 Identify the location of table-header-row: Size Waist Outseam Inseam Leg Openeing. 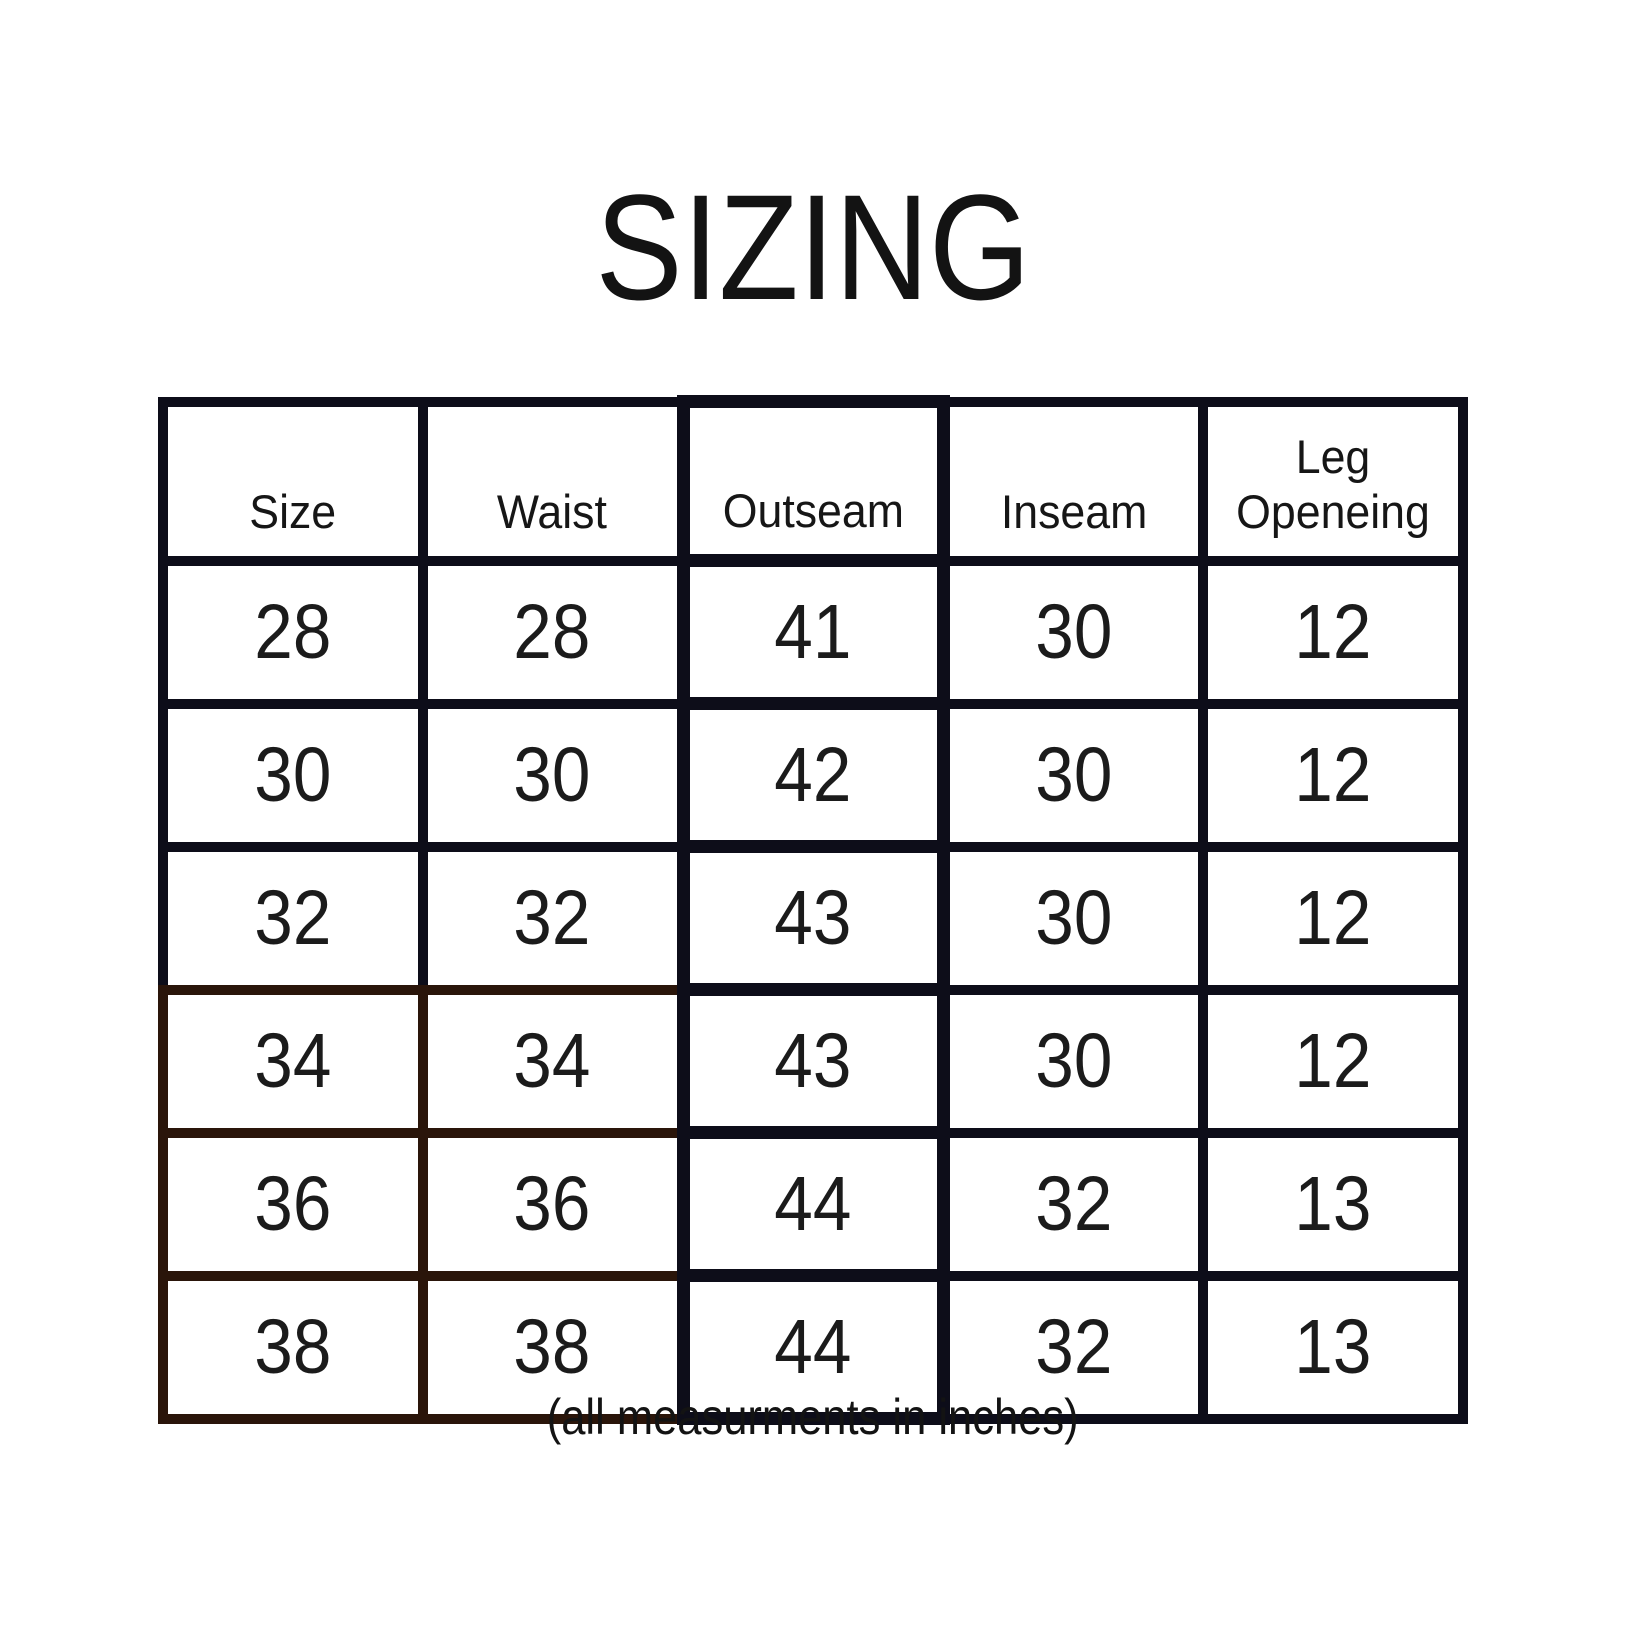
(813, 481).